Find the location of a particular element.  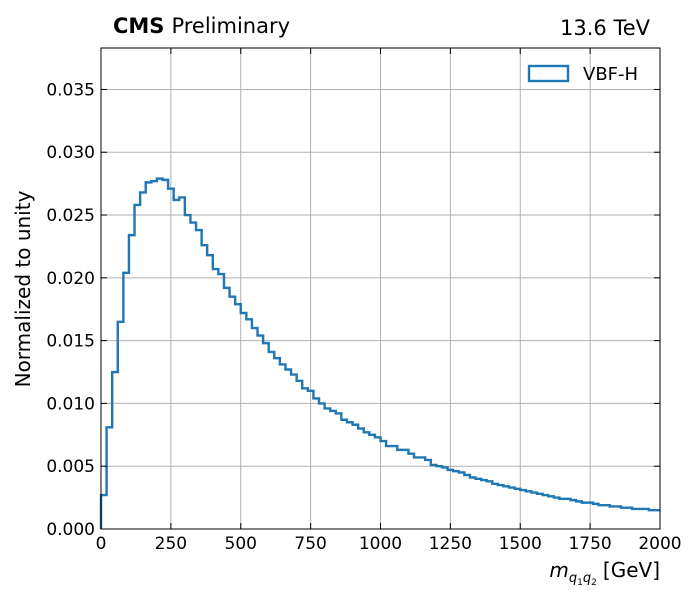

x-tick-label: 500 is located at coordinates (241, 544).